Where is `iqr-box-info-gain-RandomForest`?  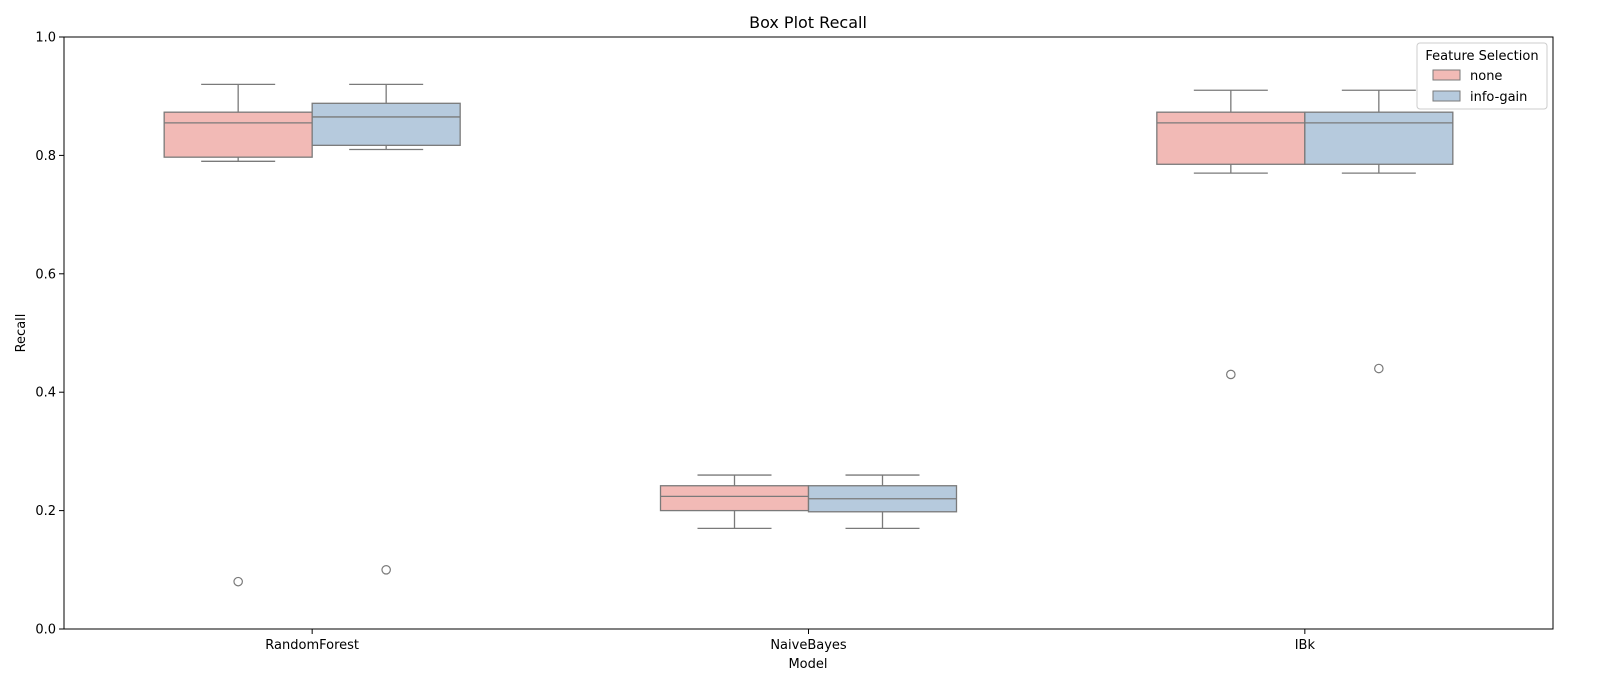
iqr-box-info-gain-RandomForest is located at coordinates (386, 124).